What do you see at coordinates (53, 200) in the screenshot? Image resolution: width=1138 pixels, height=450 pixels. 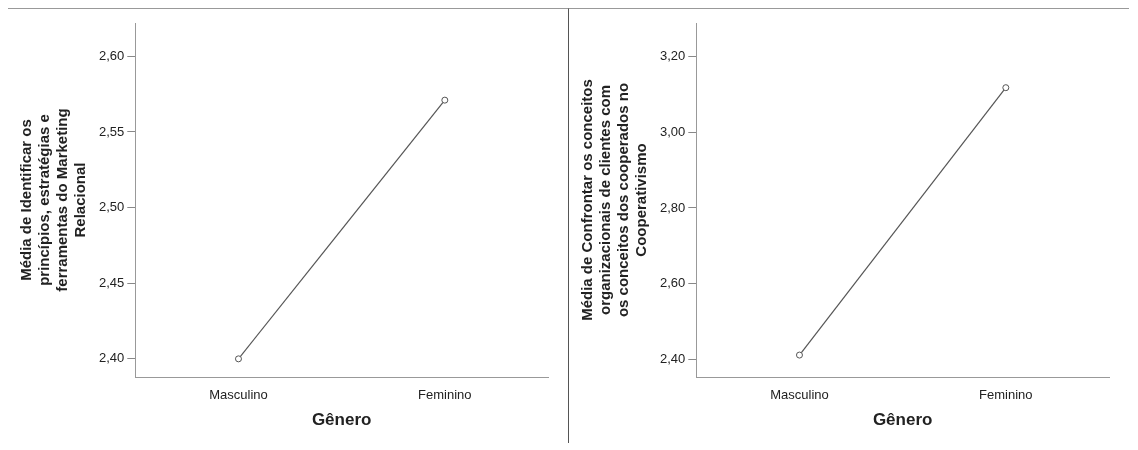 I see `y-axis-title: Média de Identificar os princípios, estratégias e ferramentas do Marketing Relacional` at bounding box center [53, 200].